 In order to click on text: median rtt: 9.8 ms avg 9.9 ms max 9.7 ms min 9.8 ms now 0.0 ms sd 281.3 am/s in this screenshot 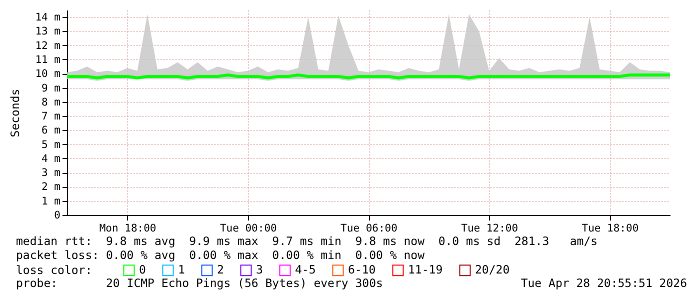, I will do `click(307, 241)`.